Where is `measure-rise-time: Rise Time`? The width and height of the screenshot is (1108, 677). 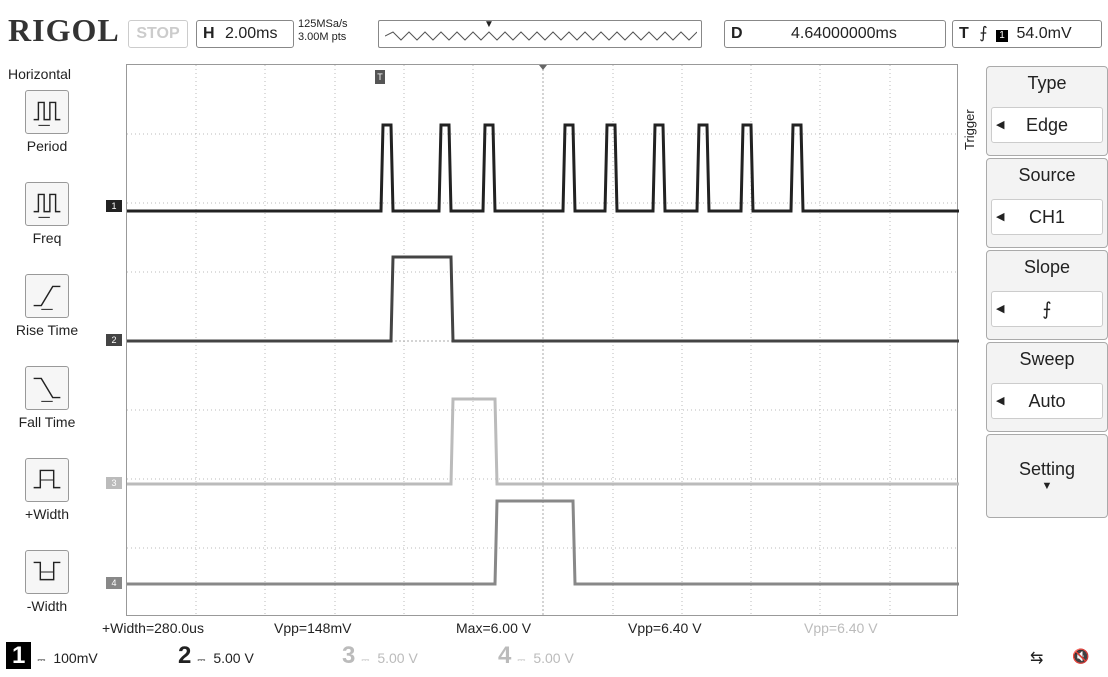
measure-rise-time: Rise Time is located at coordinates (47, 306).